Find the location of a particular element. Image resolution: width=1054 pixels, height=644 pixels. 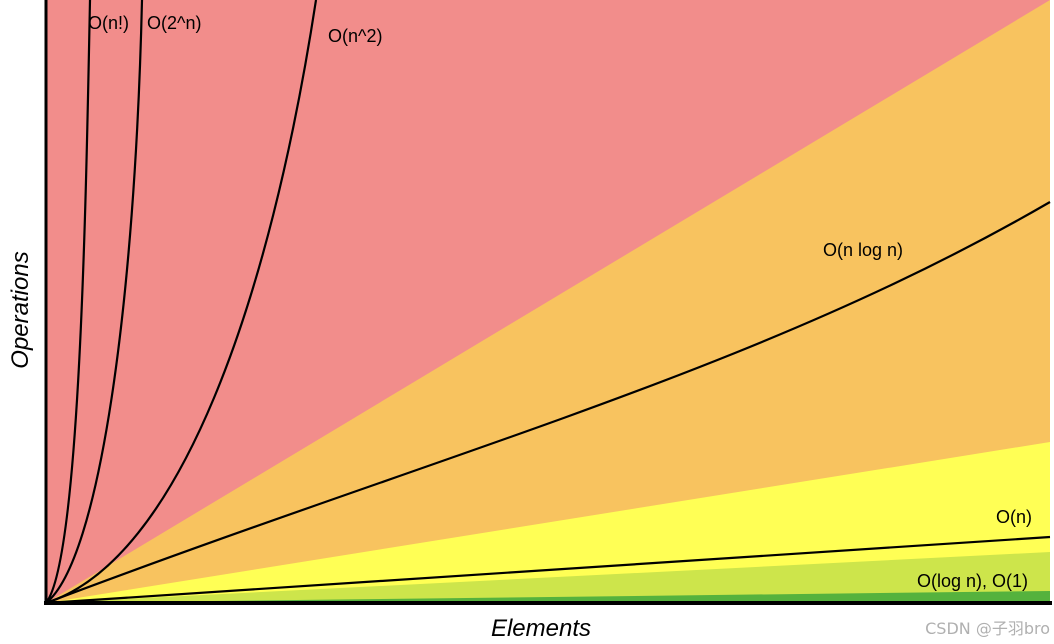

watermark: CSDN @子羽bro is located at coordinates (987, 628).